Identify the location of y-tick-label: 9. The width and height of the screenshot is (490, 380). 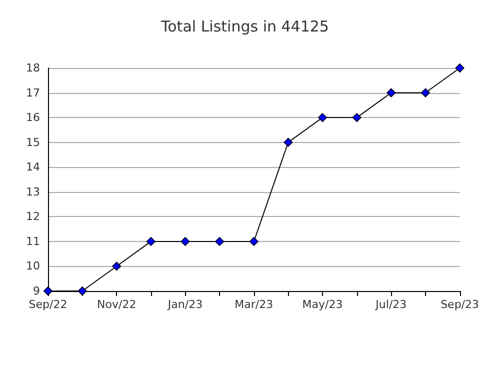
(36, 291).